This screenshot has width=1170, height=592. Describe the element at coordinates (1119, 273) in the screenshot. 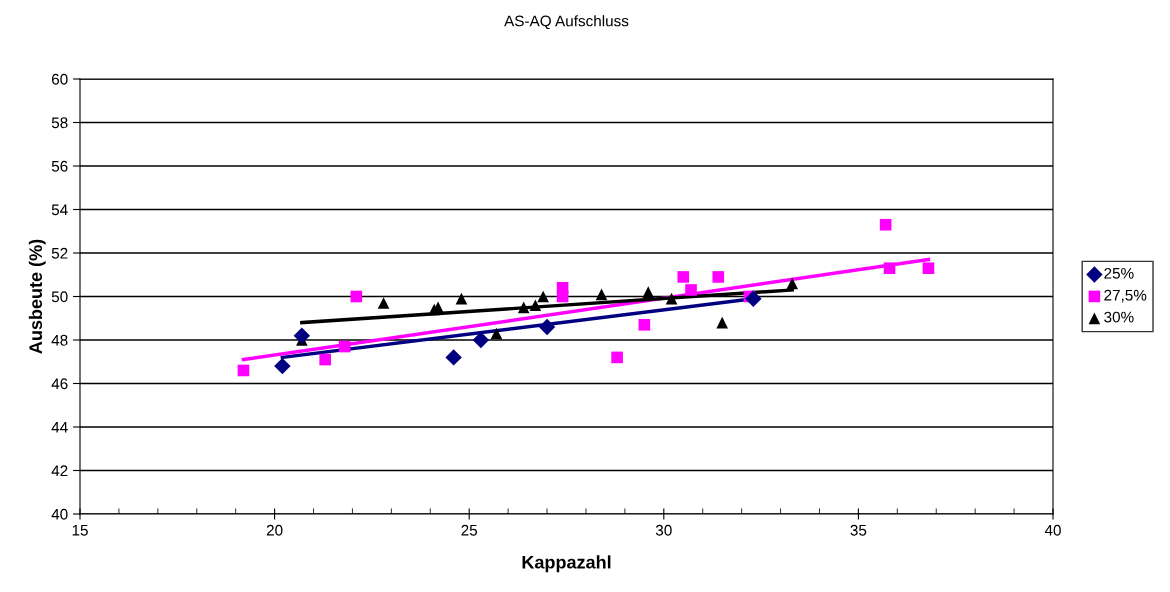

I see `legend-label: 25%` at that location.